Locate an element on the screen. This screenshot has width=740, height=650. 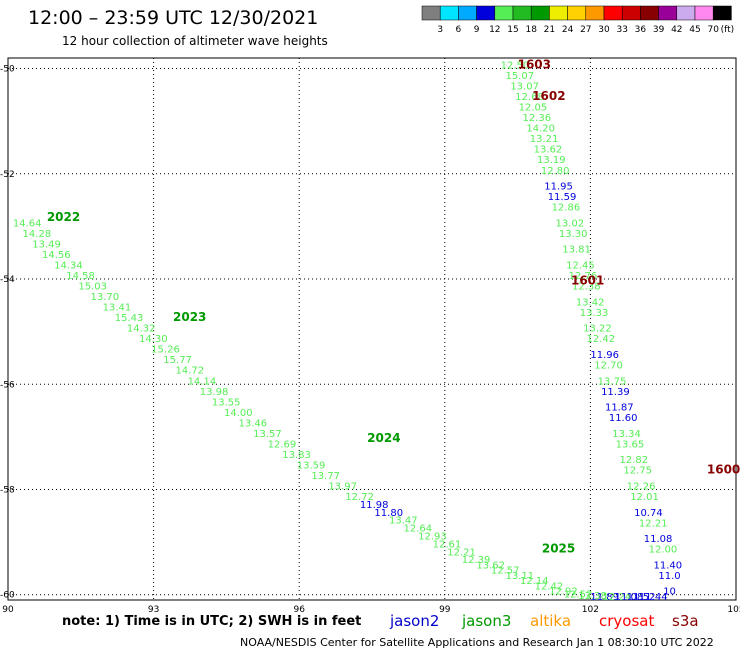
swh-data-label: 12.69 is located at coordinates (282, 444).